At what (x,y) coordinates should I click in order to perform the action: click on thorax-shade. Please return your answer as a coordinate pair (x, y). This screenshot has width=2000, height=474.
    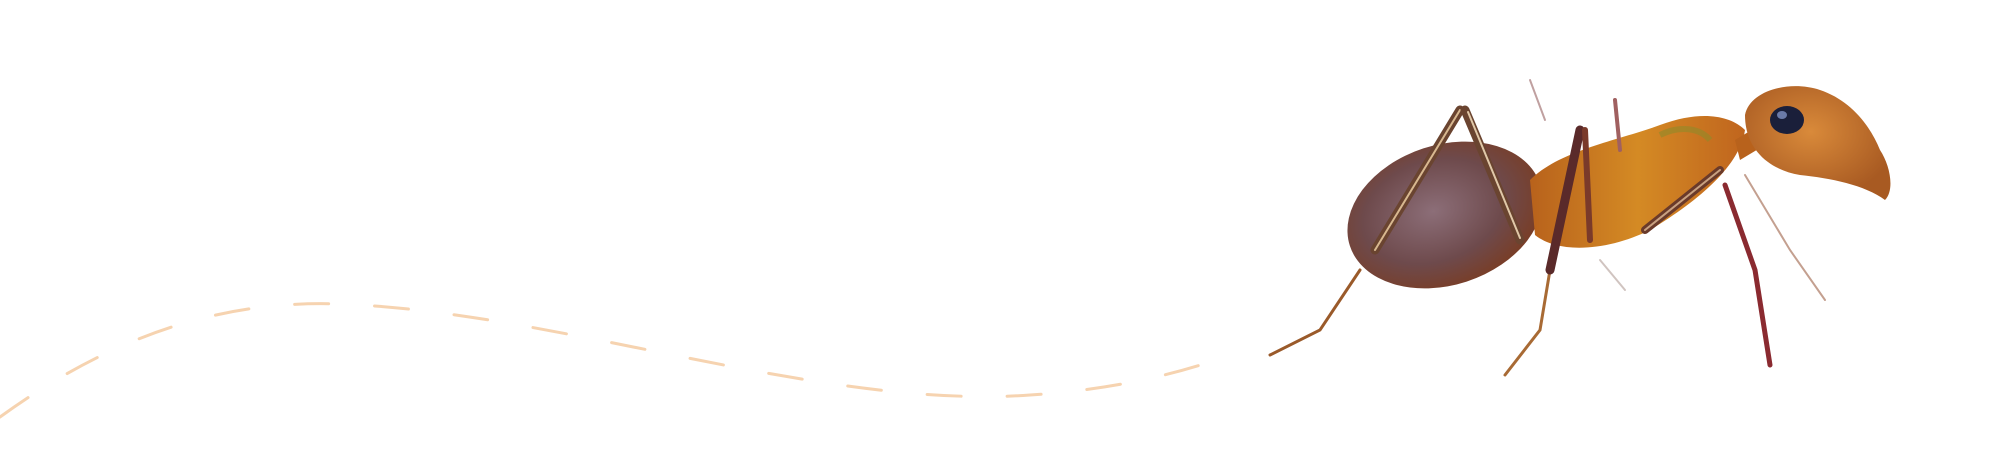
    Looking at the image, I should click on (1685, 134).